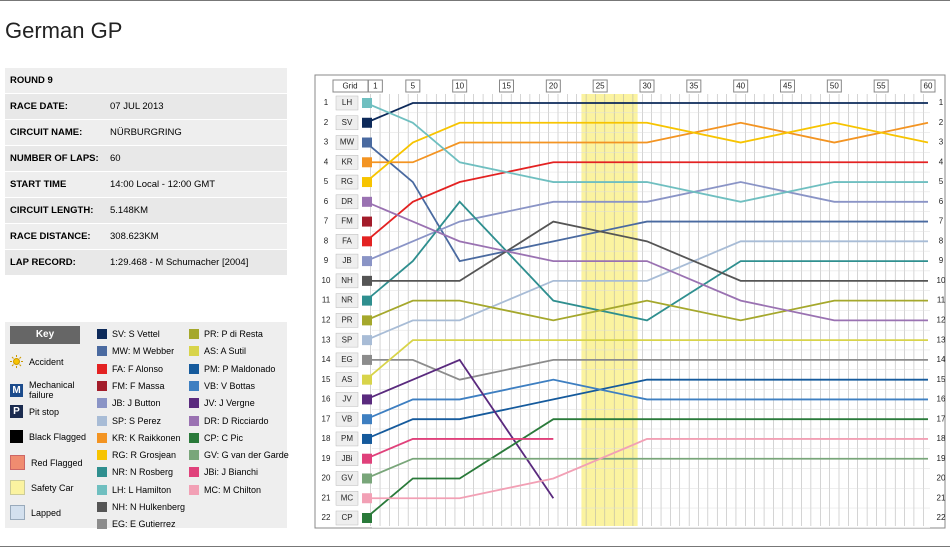  Describe the element at coordinates (347, 359) in the screenshot. I see `grid-code: EG` at that location.